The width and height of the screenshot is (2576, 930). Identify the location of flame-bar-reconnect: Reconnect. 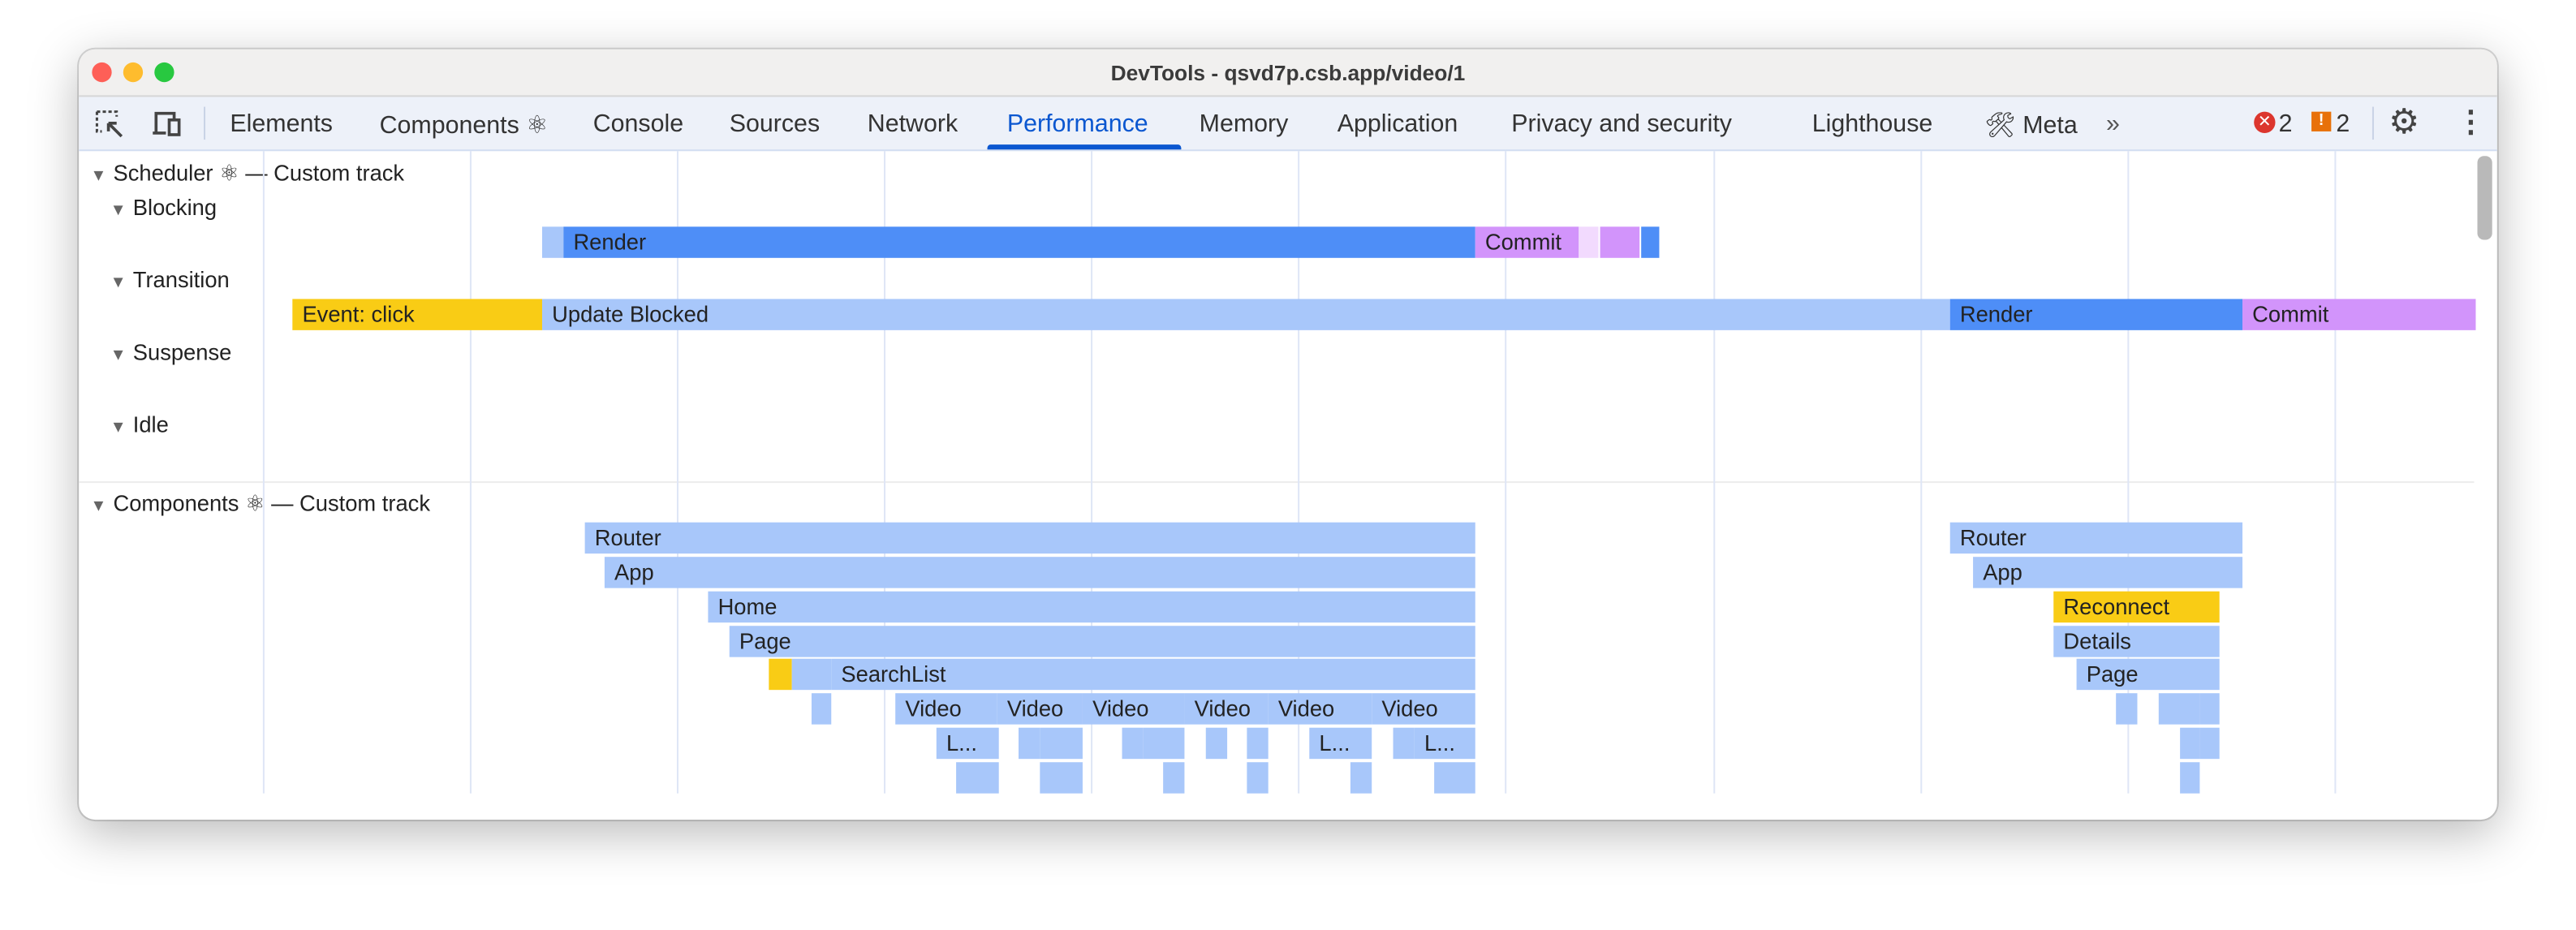
(2136, 607).